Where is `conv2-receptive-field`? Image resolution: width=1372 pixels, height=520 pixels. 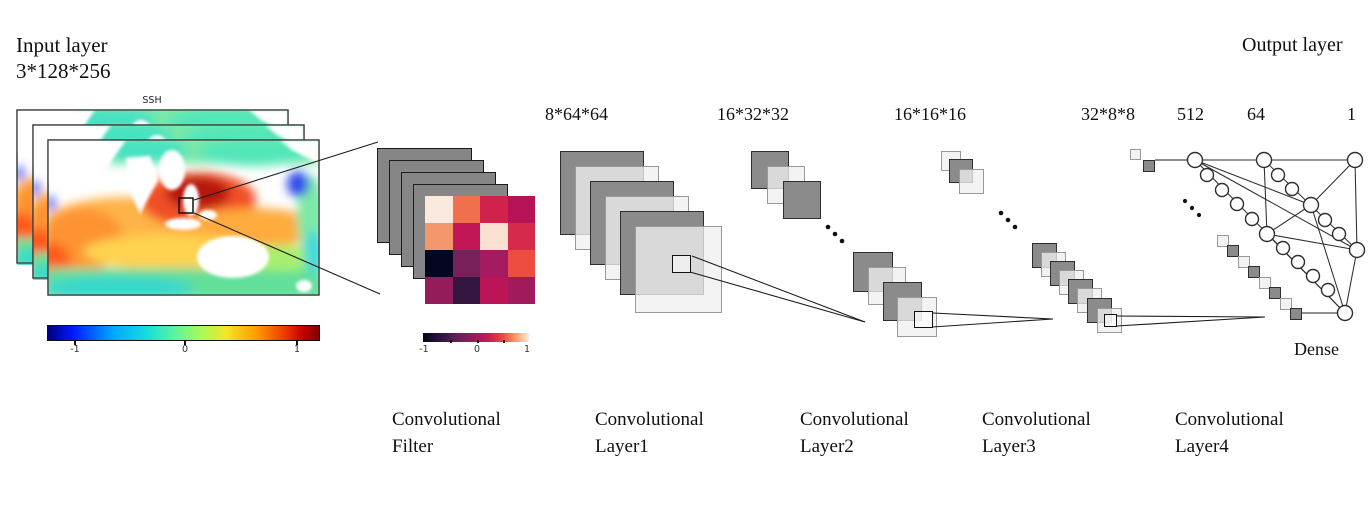
conv2-receptive-field is located at coordinates (923, 319).